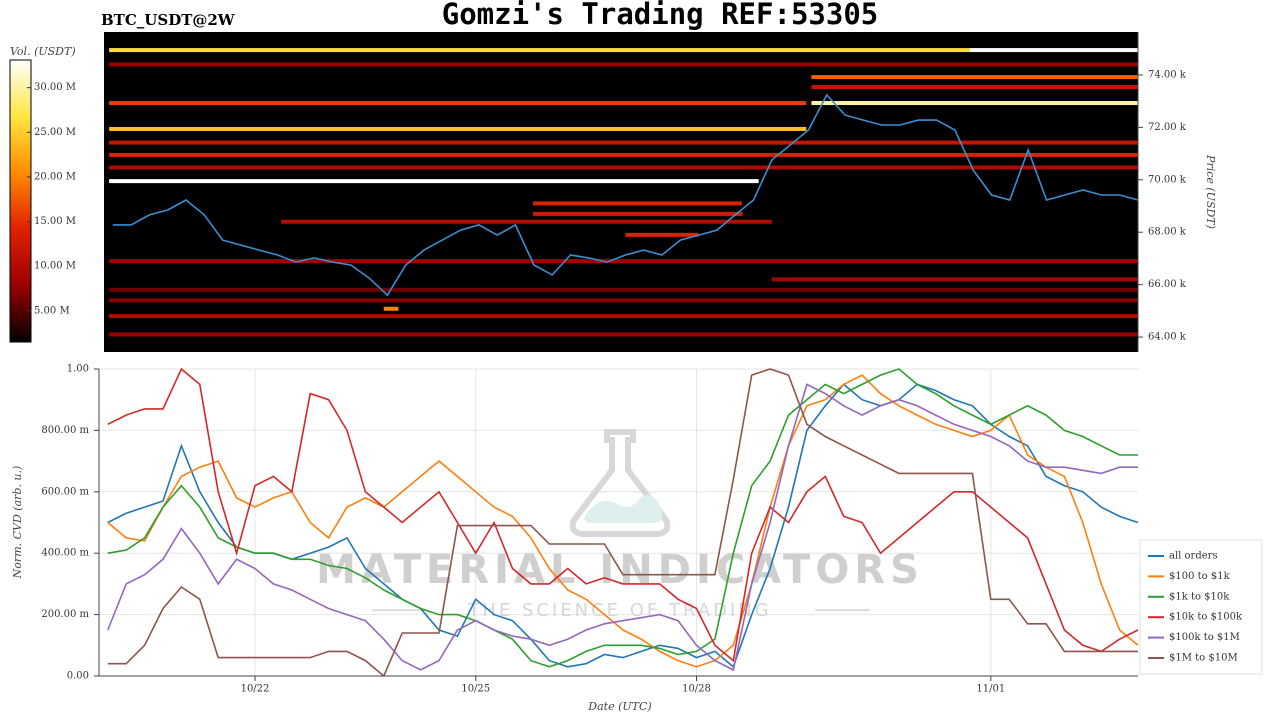 The image size is (1280, 720). What do you see at coordinates (1210, 191) in the screenshot?
I see `y-axis-title: Price (USDT)` at bounding box center [1210, 191].